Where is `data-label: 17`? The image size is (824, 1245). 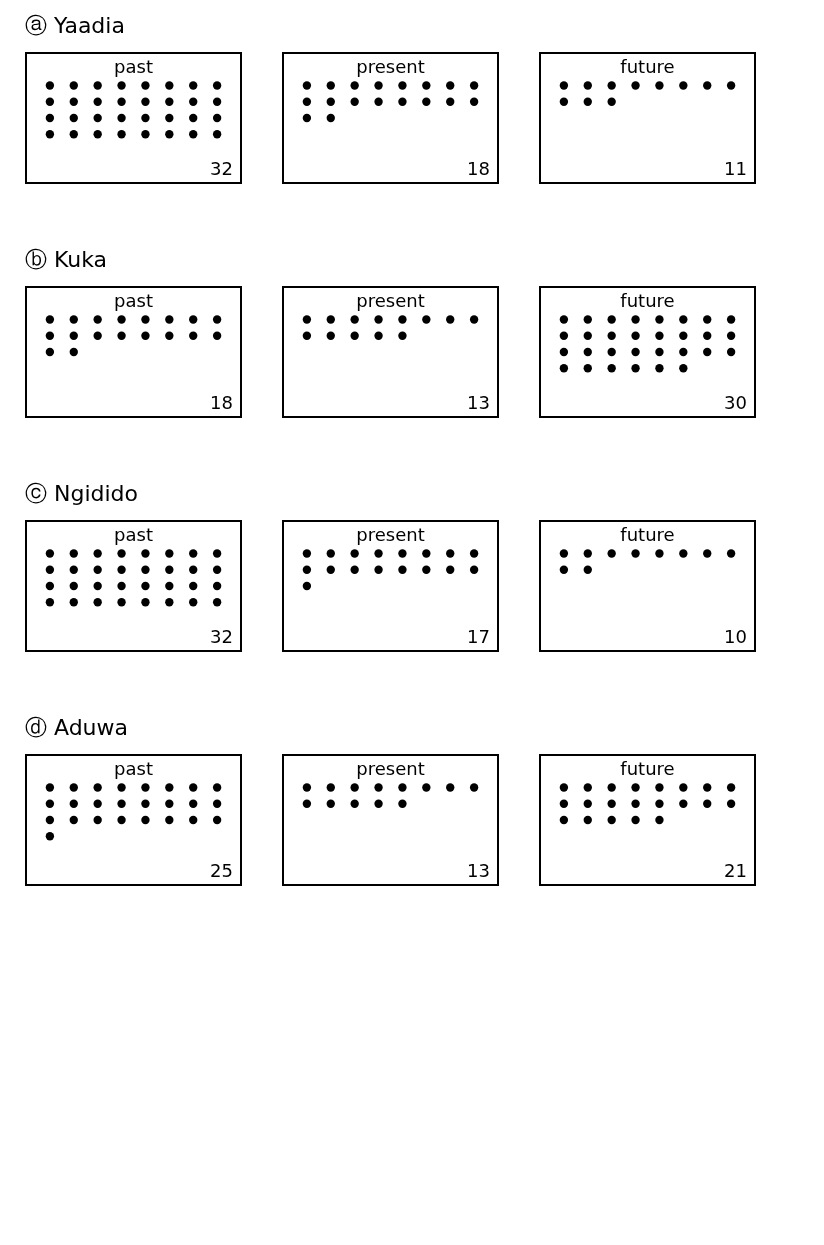 data-label: 17 is located at coordinates (478, 636).